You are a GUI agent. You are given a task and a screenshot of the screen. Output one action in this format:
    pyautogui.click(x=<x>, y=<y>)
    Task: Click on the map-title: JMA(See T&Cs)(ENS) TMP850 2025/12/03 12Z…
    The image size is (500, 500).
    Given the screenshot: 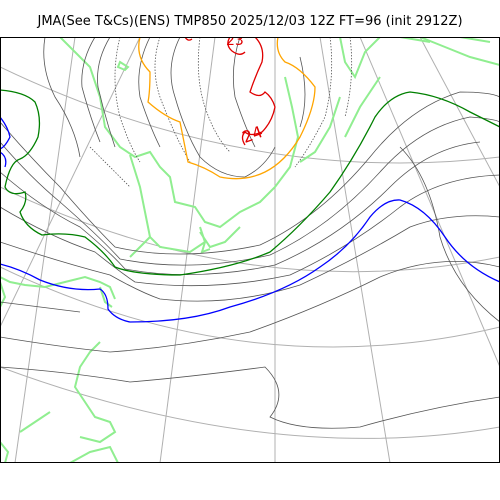 What is the action you would take?
    pyautogui.click(x=250, y=21)
    